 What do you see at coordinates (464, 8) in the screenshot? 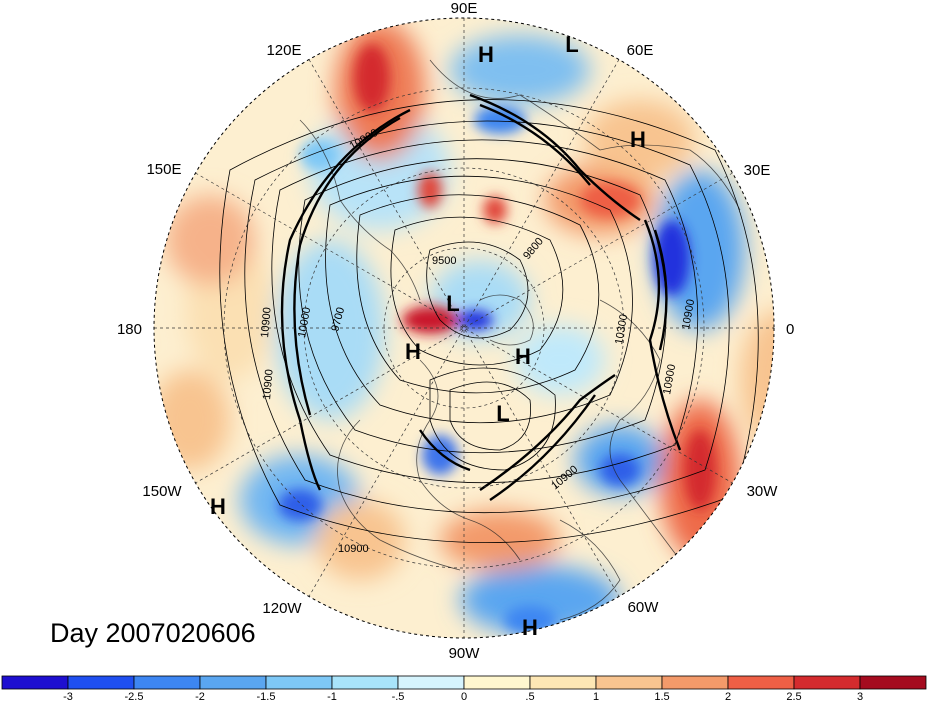
I see `lon-label-90e: 90E` at bounding box center [464, 8].